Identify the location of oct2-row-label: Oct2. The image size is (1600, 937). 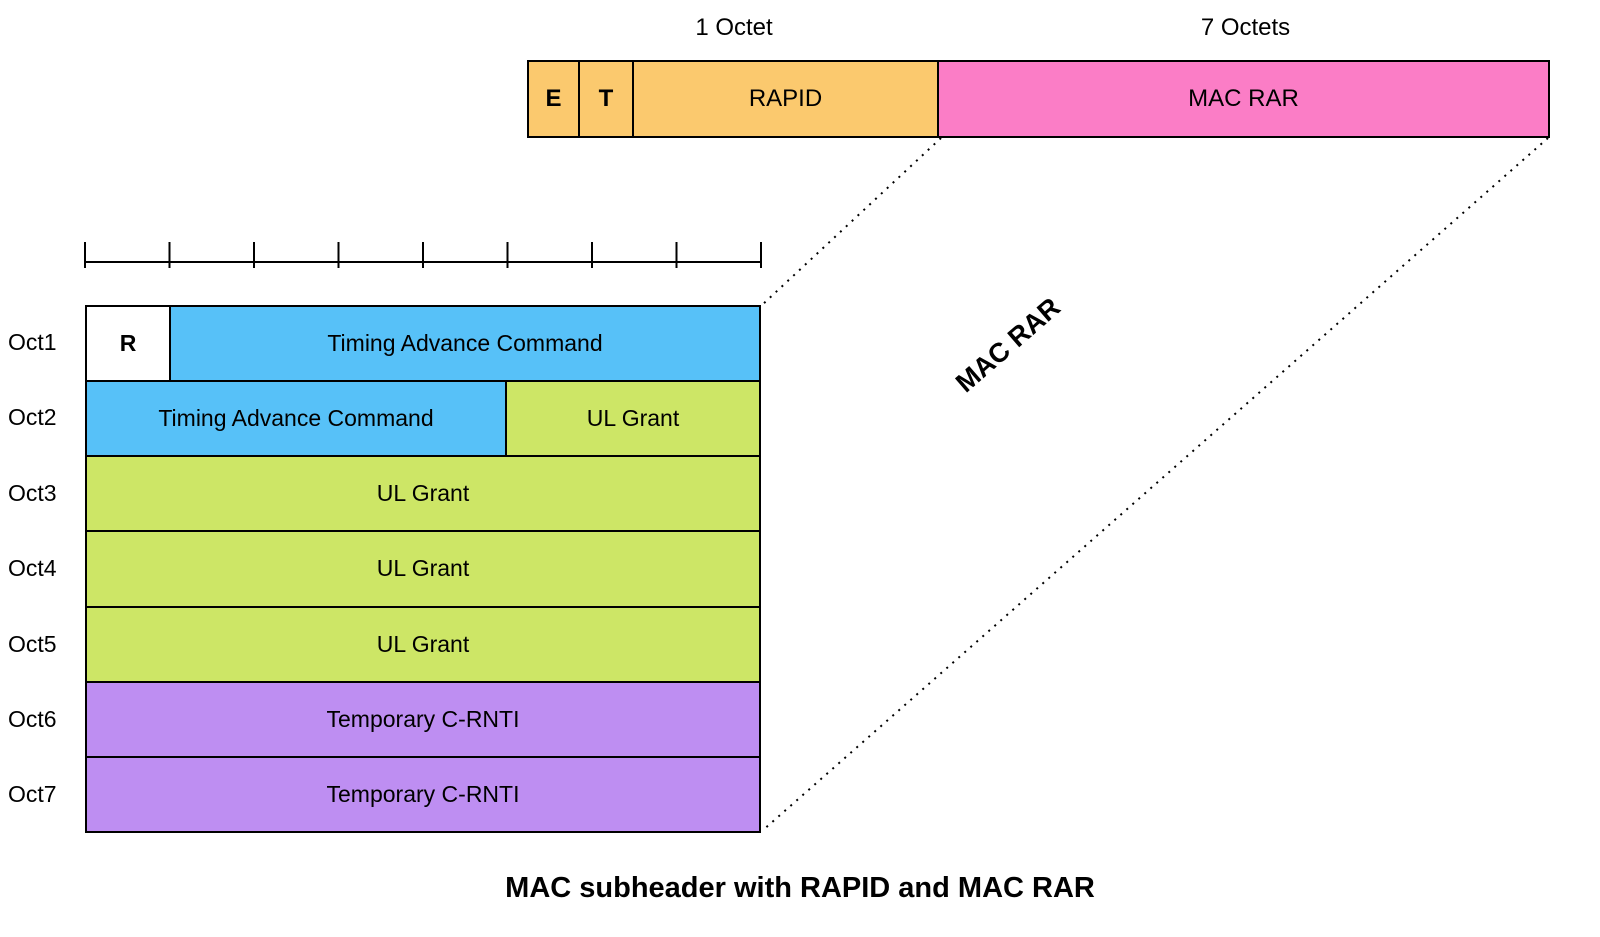
(32, 417).